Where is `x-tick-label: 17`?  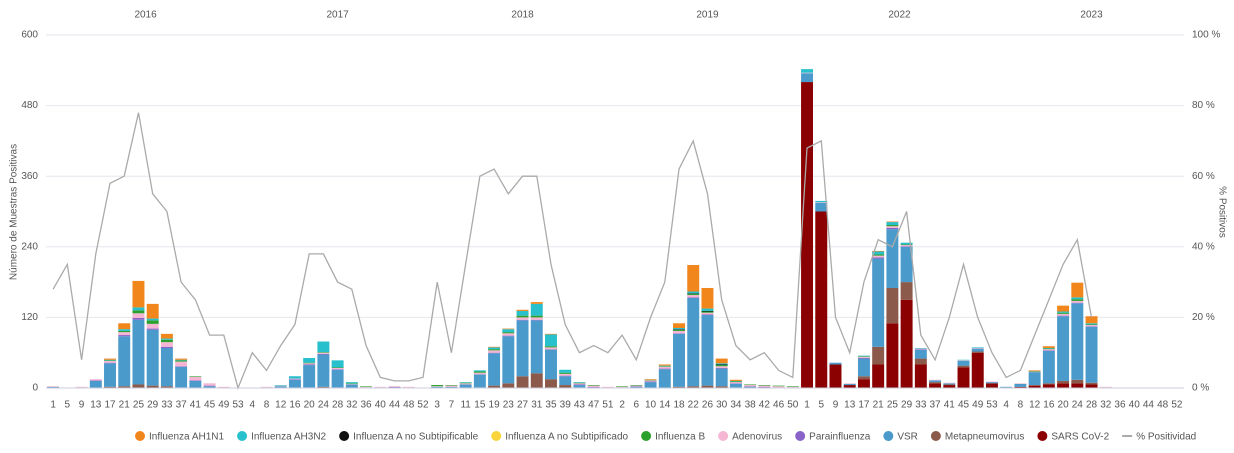 x-tick-label: 17 is located at coordinates (110, 405).